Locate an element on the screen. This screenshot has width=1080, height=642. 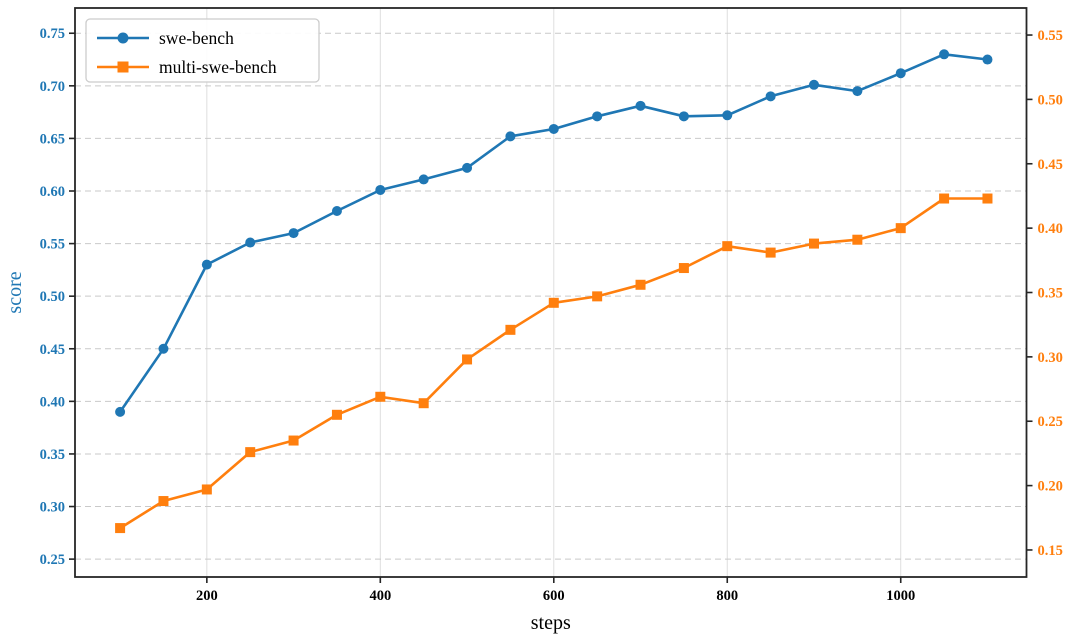
y-axis-label: score is located at coordinates (15, 292).